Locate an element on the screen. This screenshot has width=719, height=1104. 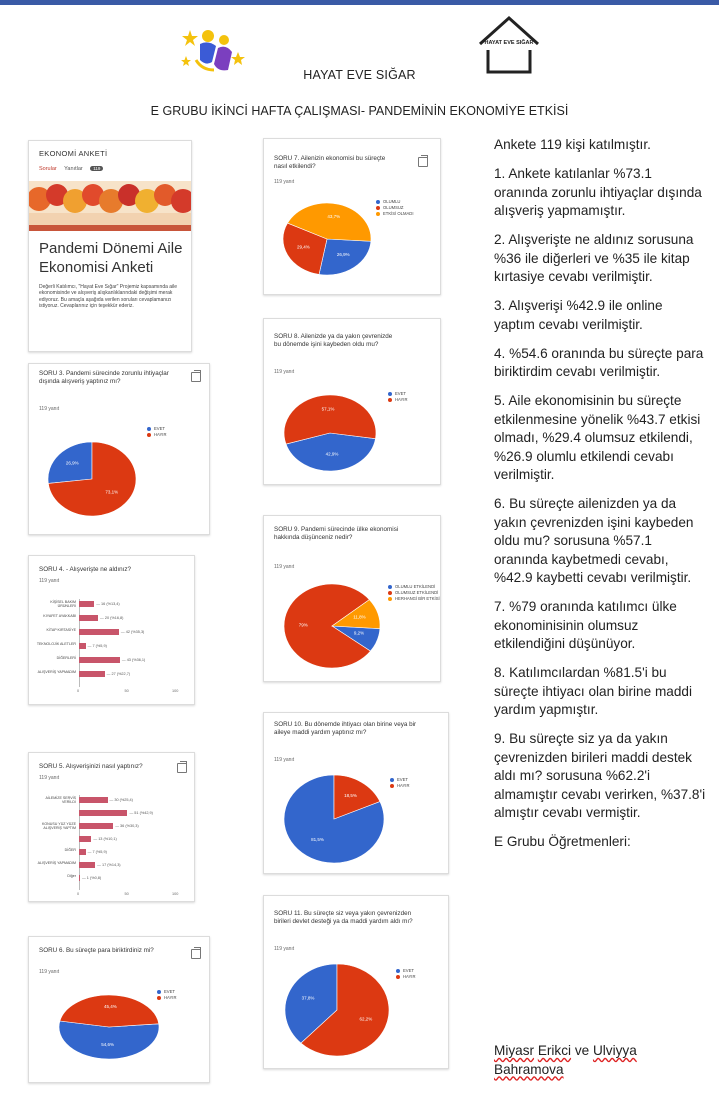
bar-category-label: KONUSU YÜZ YÜZE ALIŞVERİŞ YAPTIM is located at coordinates (58, 826).